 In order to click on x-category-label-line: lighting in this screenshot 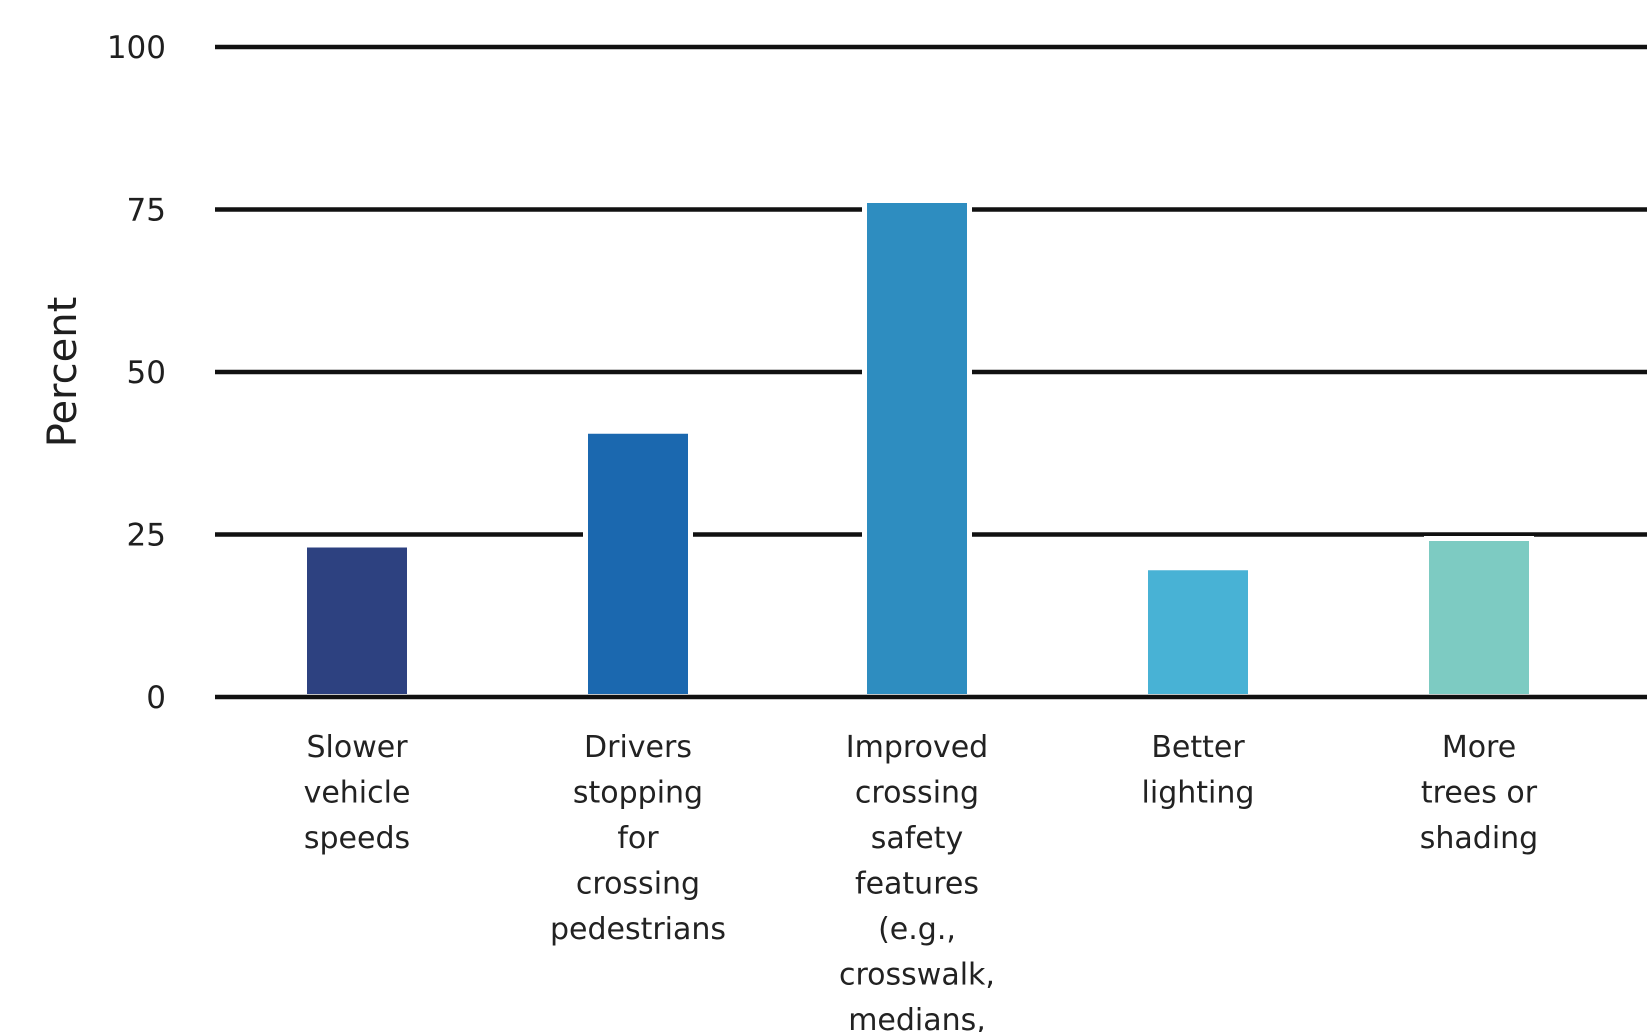, I will do `click(1198, 793)`.